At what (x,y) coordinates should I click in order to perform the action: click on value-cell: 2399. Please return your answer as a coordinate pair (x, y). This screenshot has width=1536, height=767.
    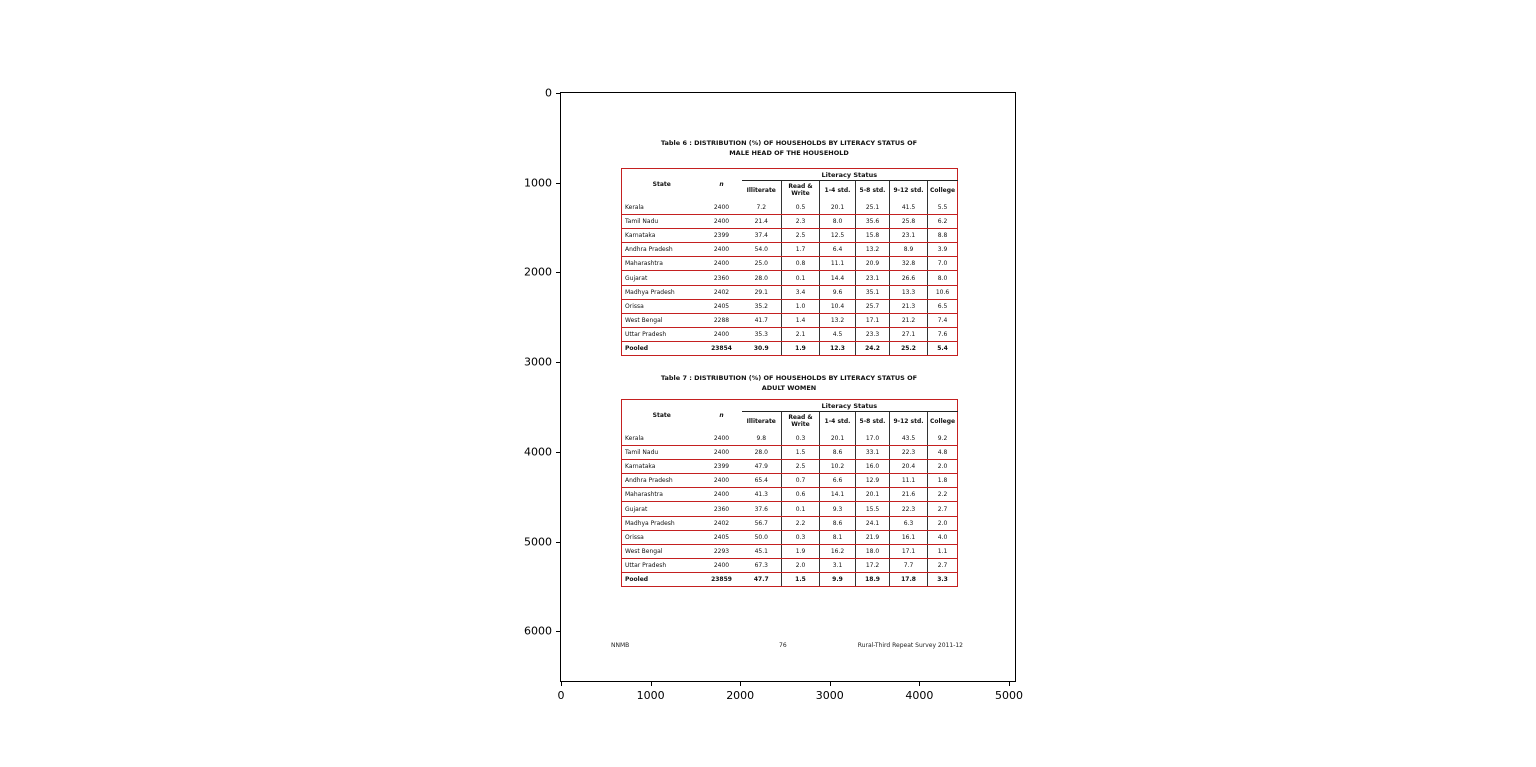
    Looking at the image, I should click on (721, 467).